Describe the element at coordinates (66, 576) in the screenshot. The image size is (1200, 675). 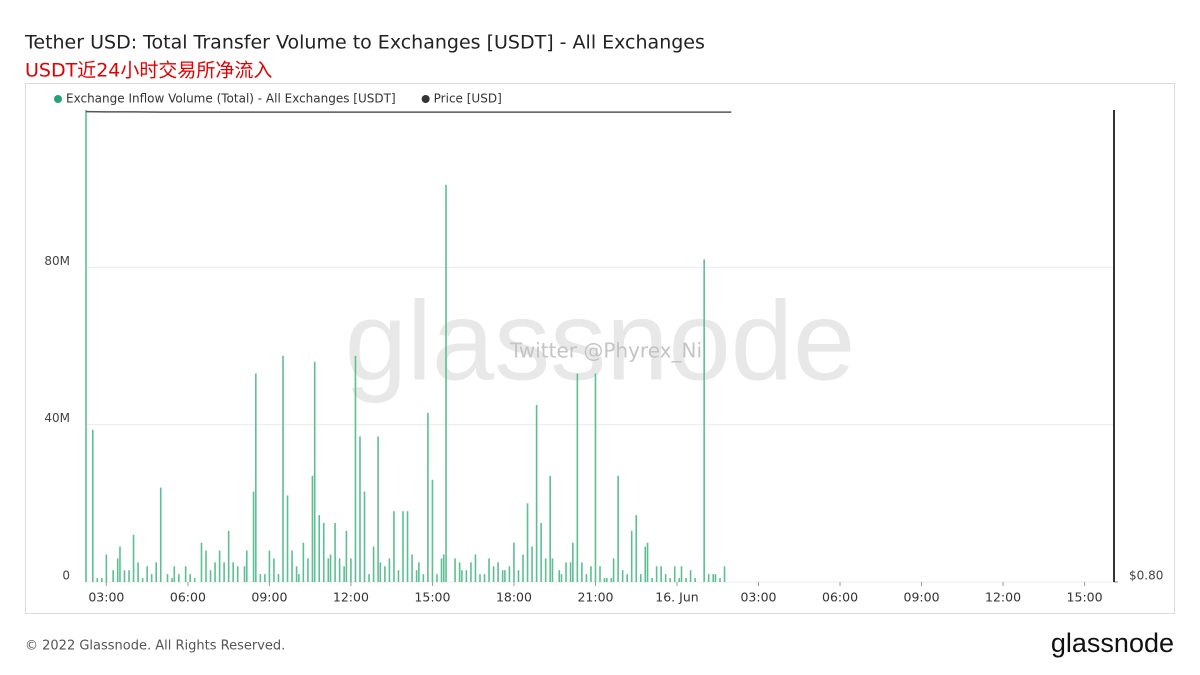
I see `y-tick-label: 0` at that location.